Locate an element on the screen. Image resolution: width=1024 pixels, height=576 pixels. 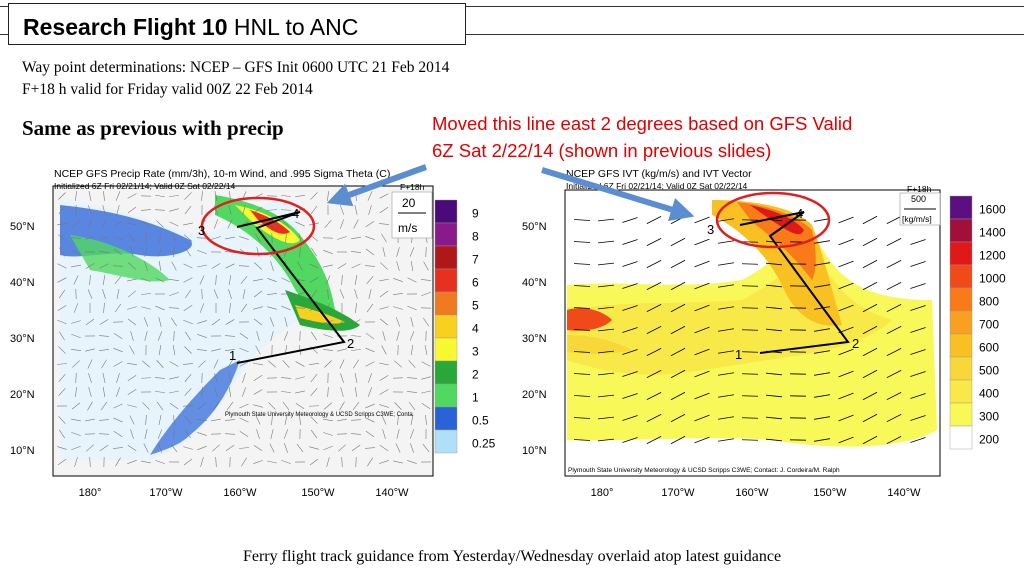
left-map-forecast: F+18h is located at coordinates (412, 187).